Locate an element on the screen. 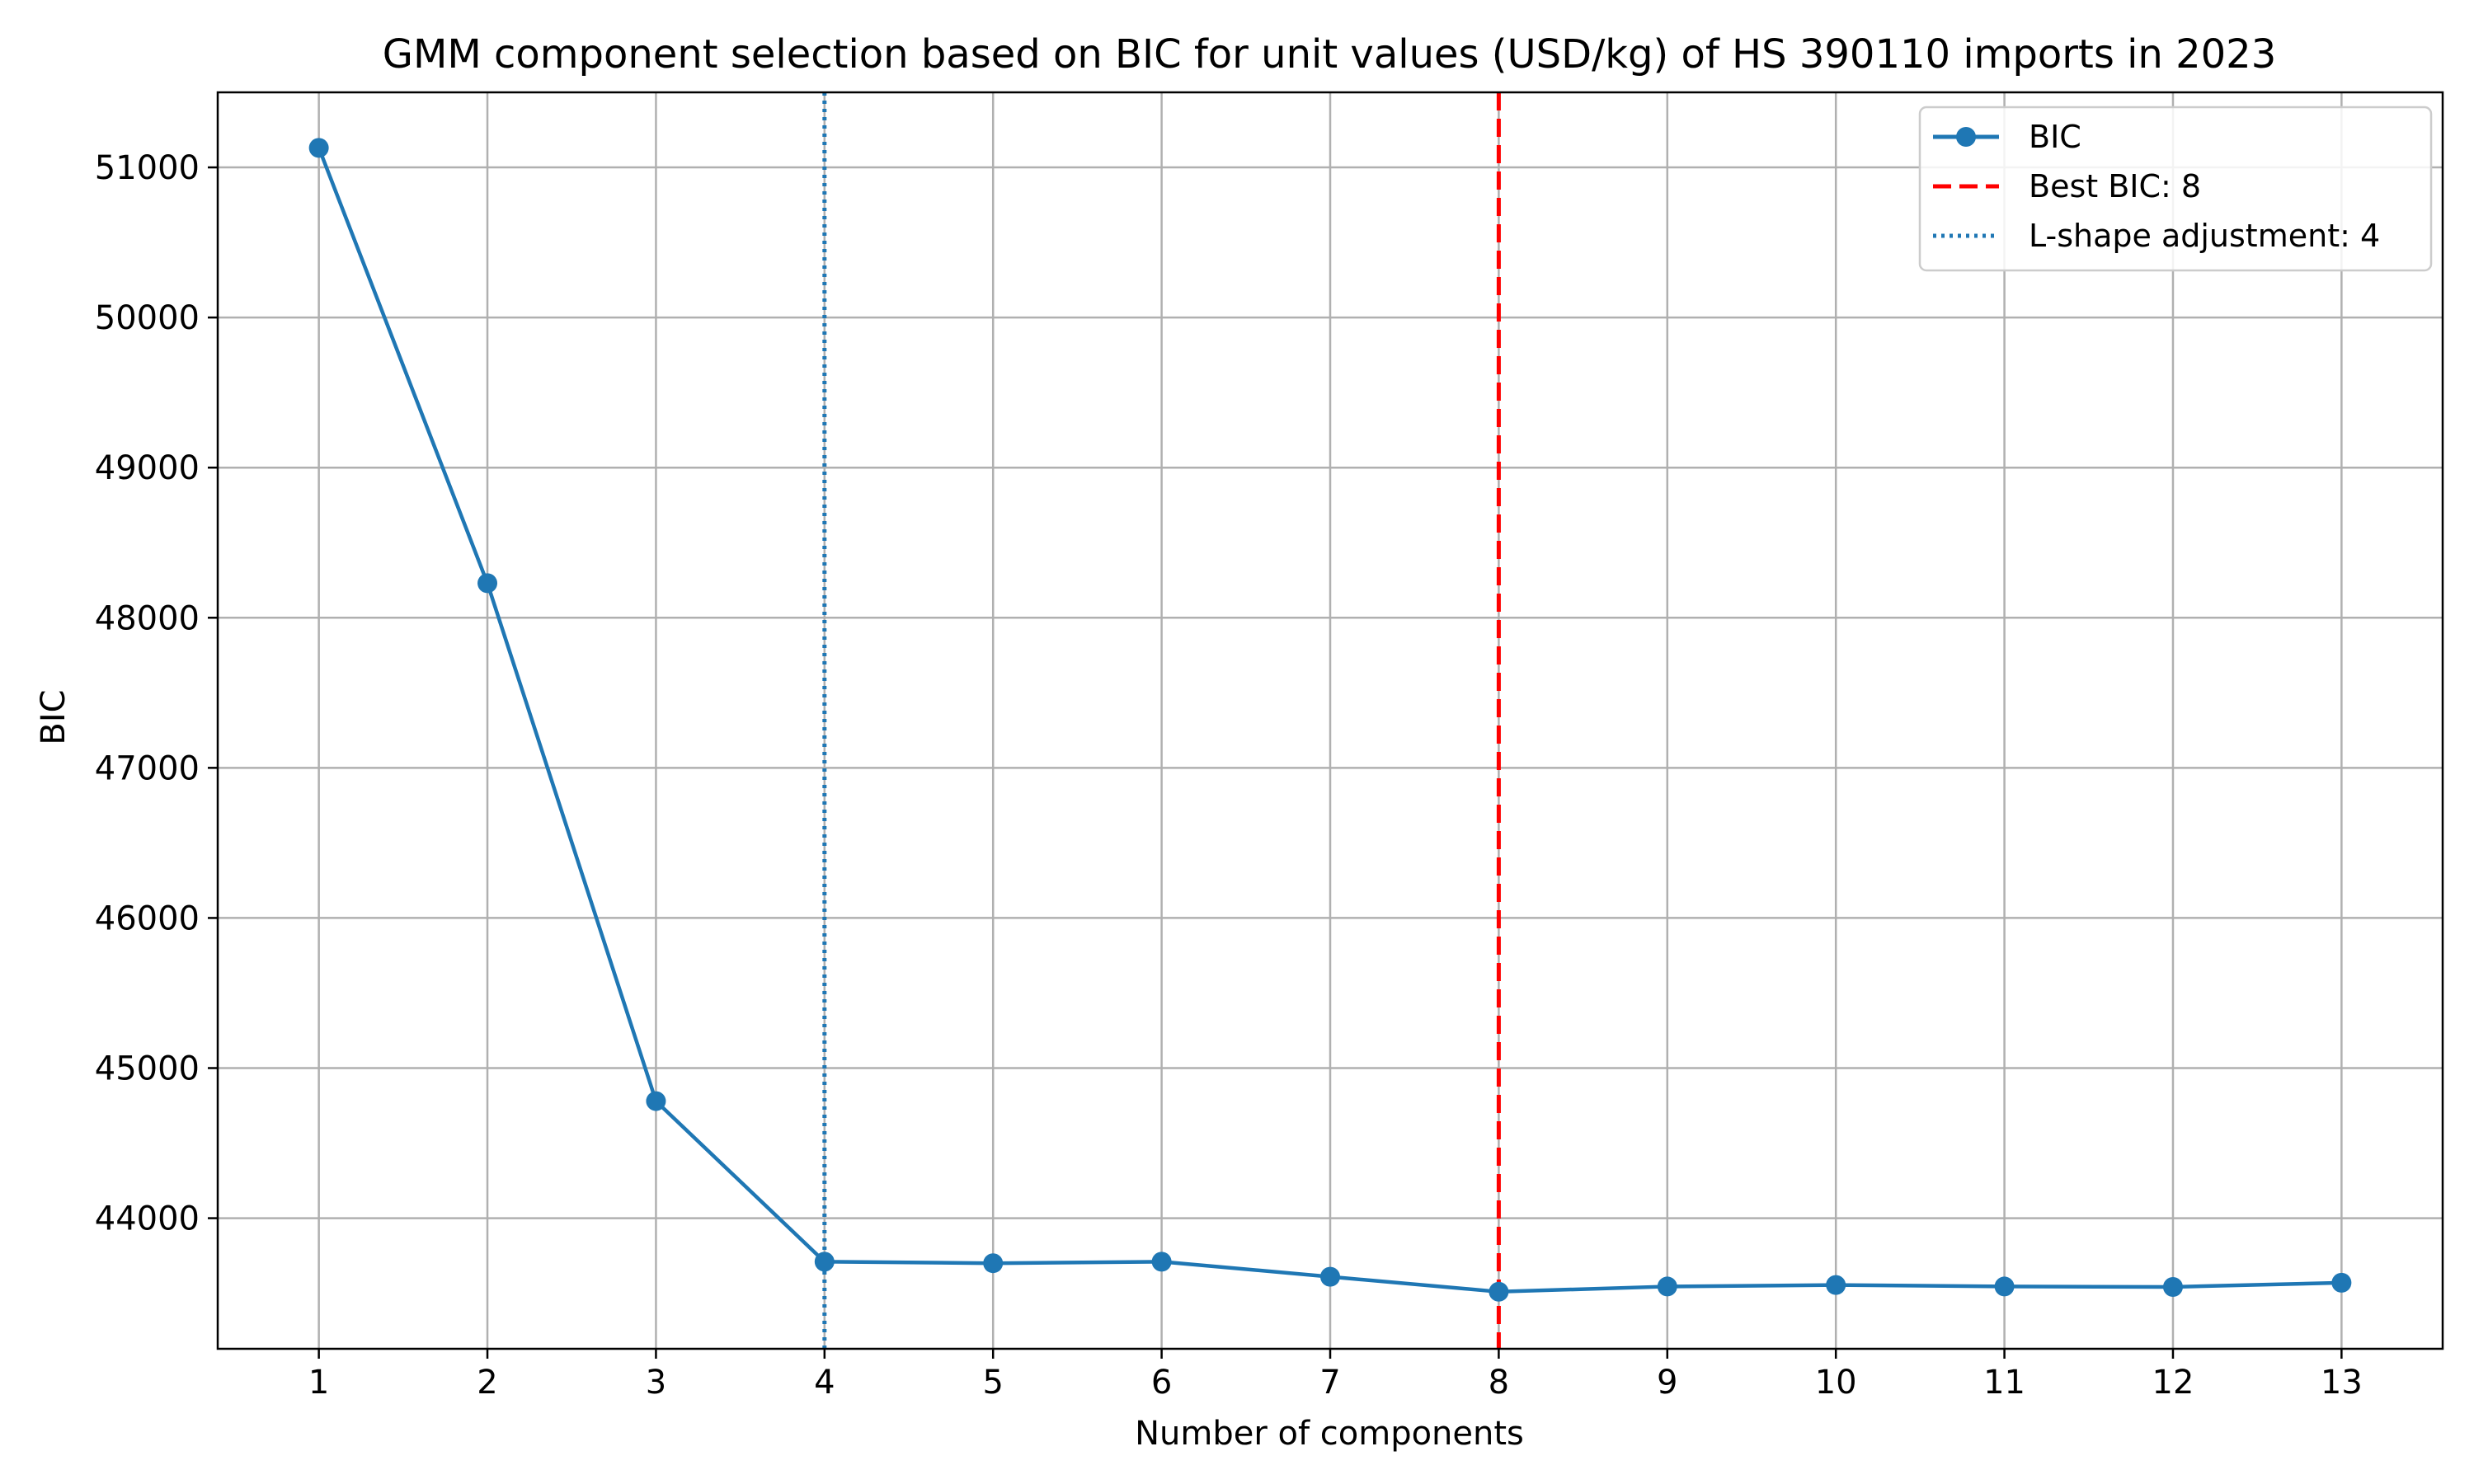 The width and height of the screenshot is (2474, 1484). x-tick-label: 3 is located at coordinates (656, 1383).